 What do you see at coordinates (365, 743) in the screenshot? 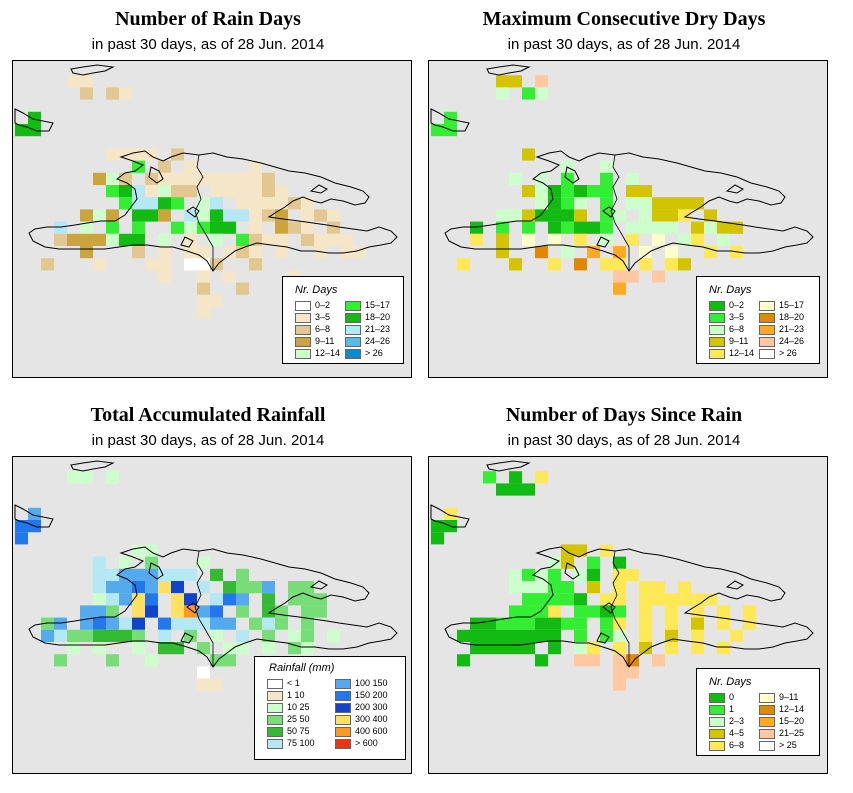
I see `legend-item: > 600` at bounding box center [365, 743].